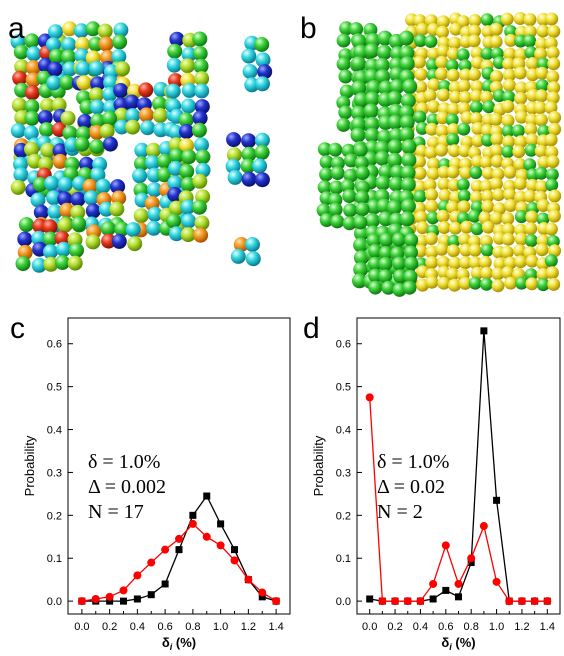 This screenshot has height=656, width=564. Describe the element at coordinates (318, 465) in the screenshot. I see `y-axis-label: Probability` at that location.